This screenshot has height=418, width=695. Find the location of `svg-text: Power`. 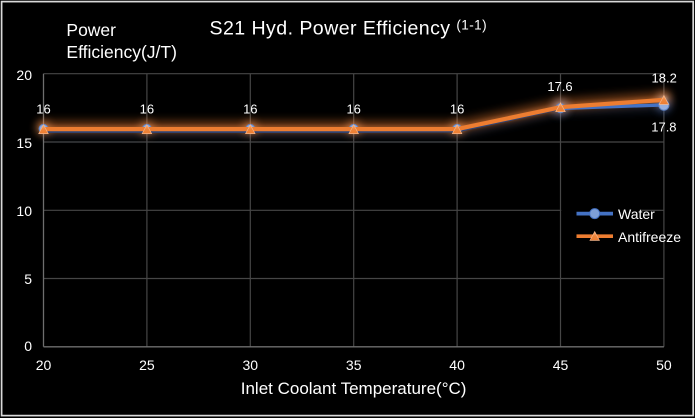

svg-text: Power is located at coordinates (91, 30).